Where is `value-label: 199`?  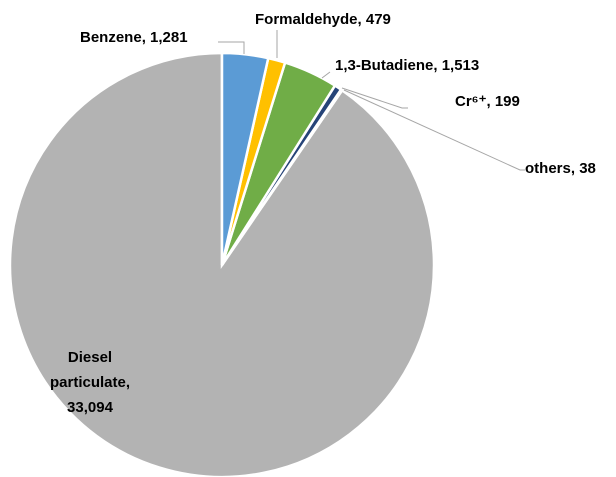
value-label: 199 is located at coordinates (507, 101).